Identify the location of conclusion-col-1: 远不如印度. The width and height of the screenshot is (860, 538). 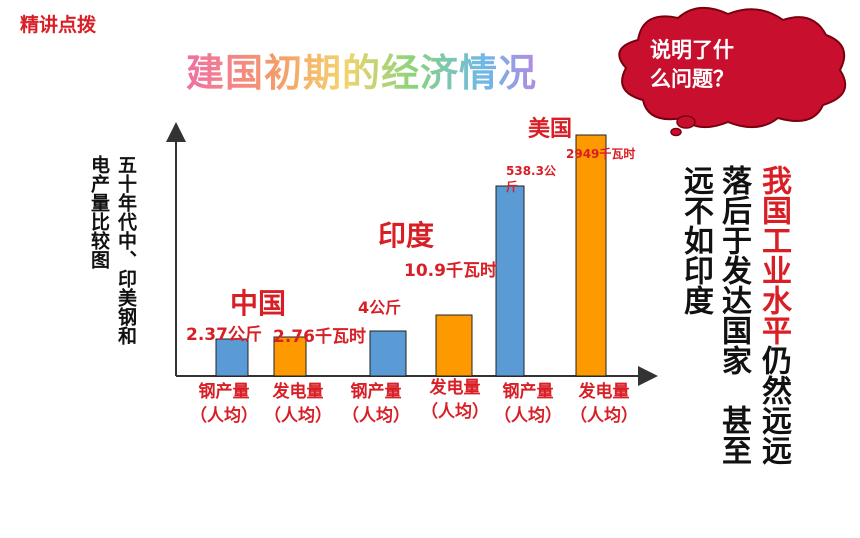
(695, 240).